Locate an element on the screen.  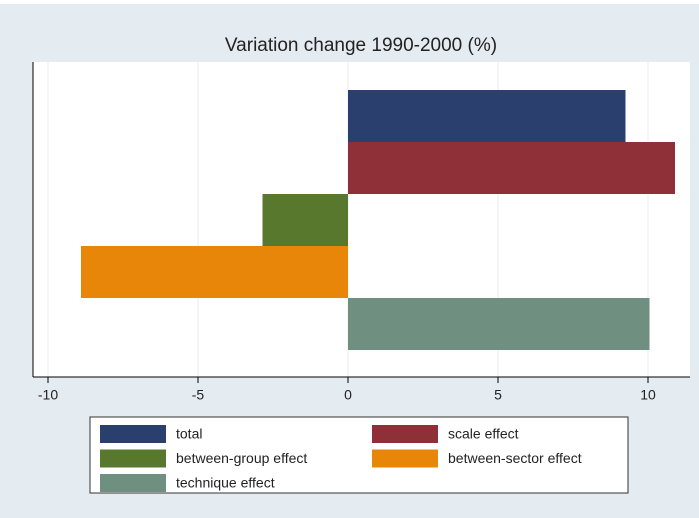
legend-label: between-sector effect is located at coordinates (515, 458).